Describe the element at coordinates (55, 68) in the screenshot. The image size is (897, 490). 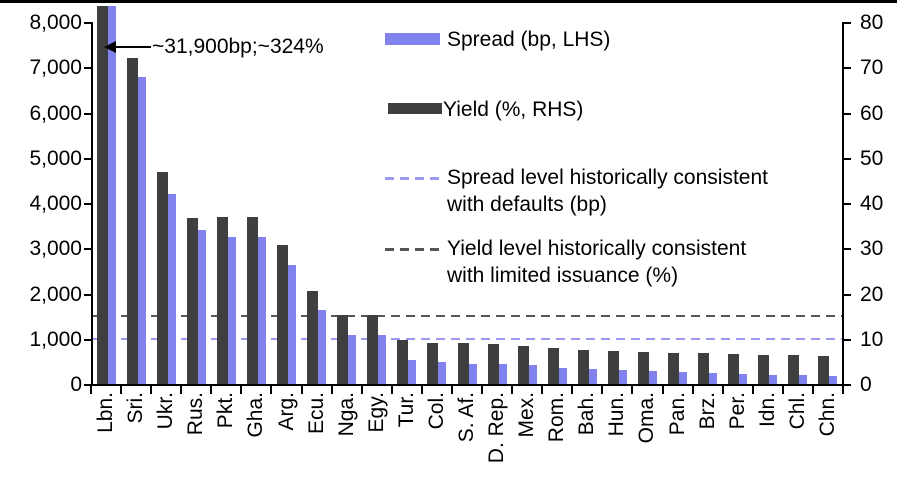
I see `left-axis-tick-label: 7,000` at that location.